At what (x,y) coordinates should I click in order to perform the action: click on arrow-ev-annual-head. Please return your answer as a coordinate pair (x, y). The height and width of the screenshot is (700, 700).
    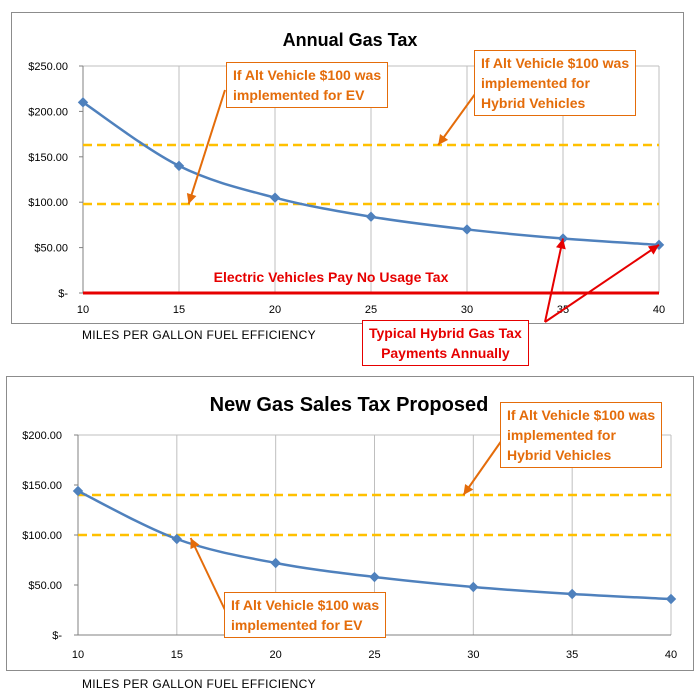
    Looking at the image, I should click on (191, 198).